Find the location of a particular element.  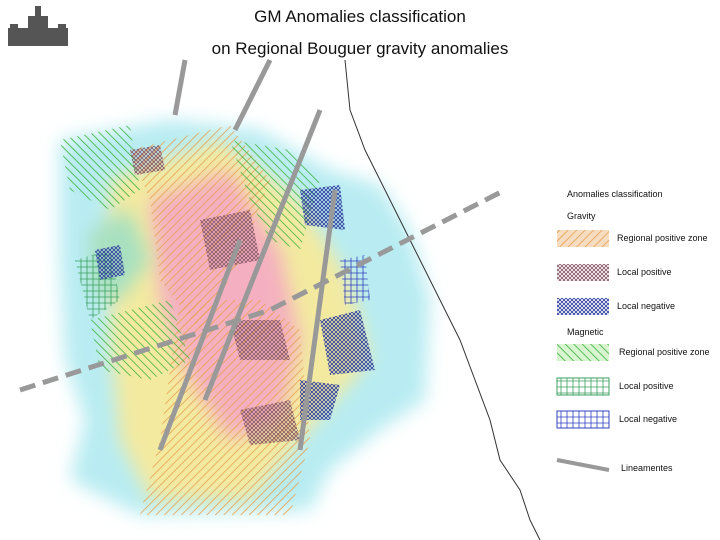

legend-group: Magnetic is located at coordinates (585, 332).